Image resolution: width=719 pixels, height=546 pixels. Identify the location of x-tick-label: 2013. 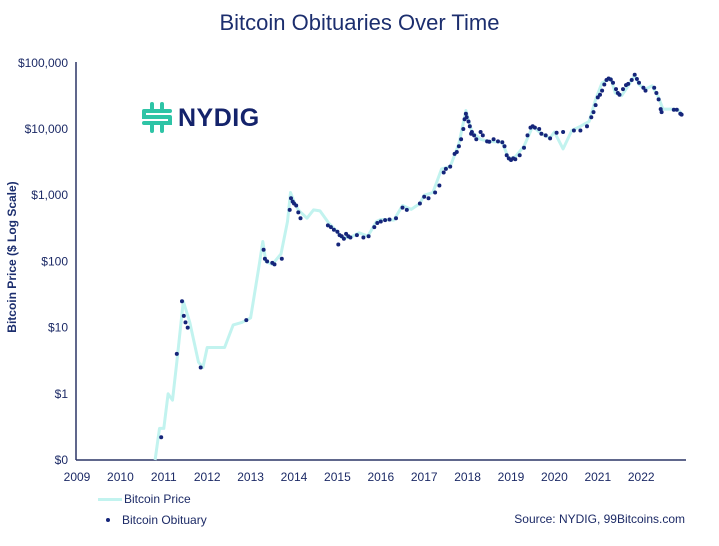
(250, 477).